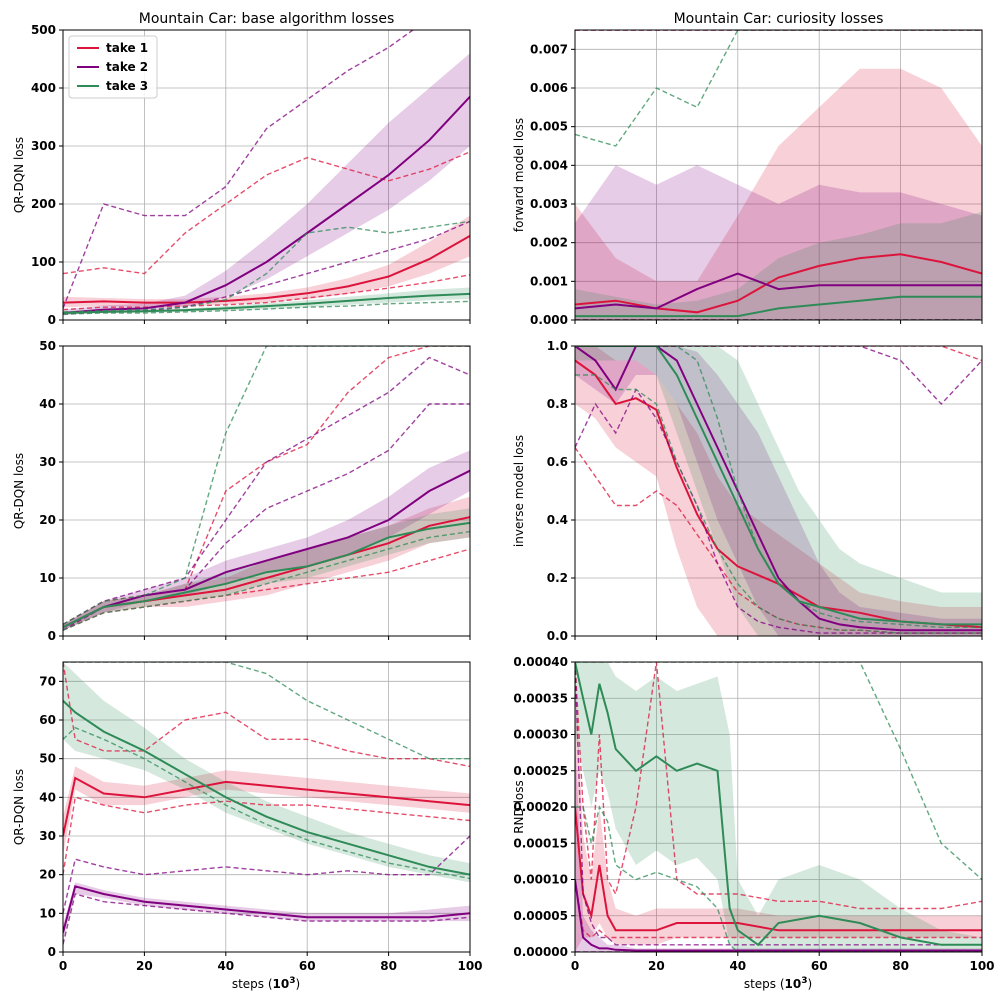  What do you see at coordinates (557, 346) in the screenshot?
I see `y-tick-label-5: 1.0` at bounding box center [557, 346].